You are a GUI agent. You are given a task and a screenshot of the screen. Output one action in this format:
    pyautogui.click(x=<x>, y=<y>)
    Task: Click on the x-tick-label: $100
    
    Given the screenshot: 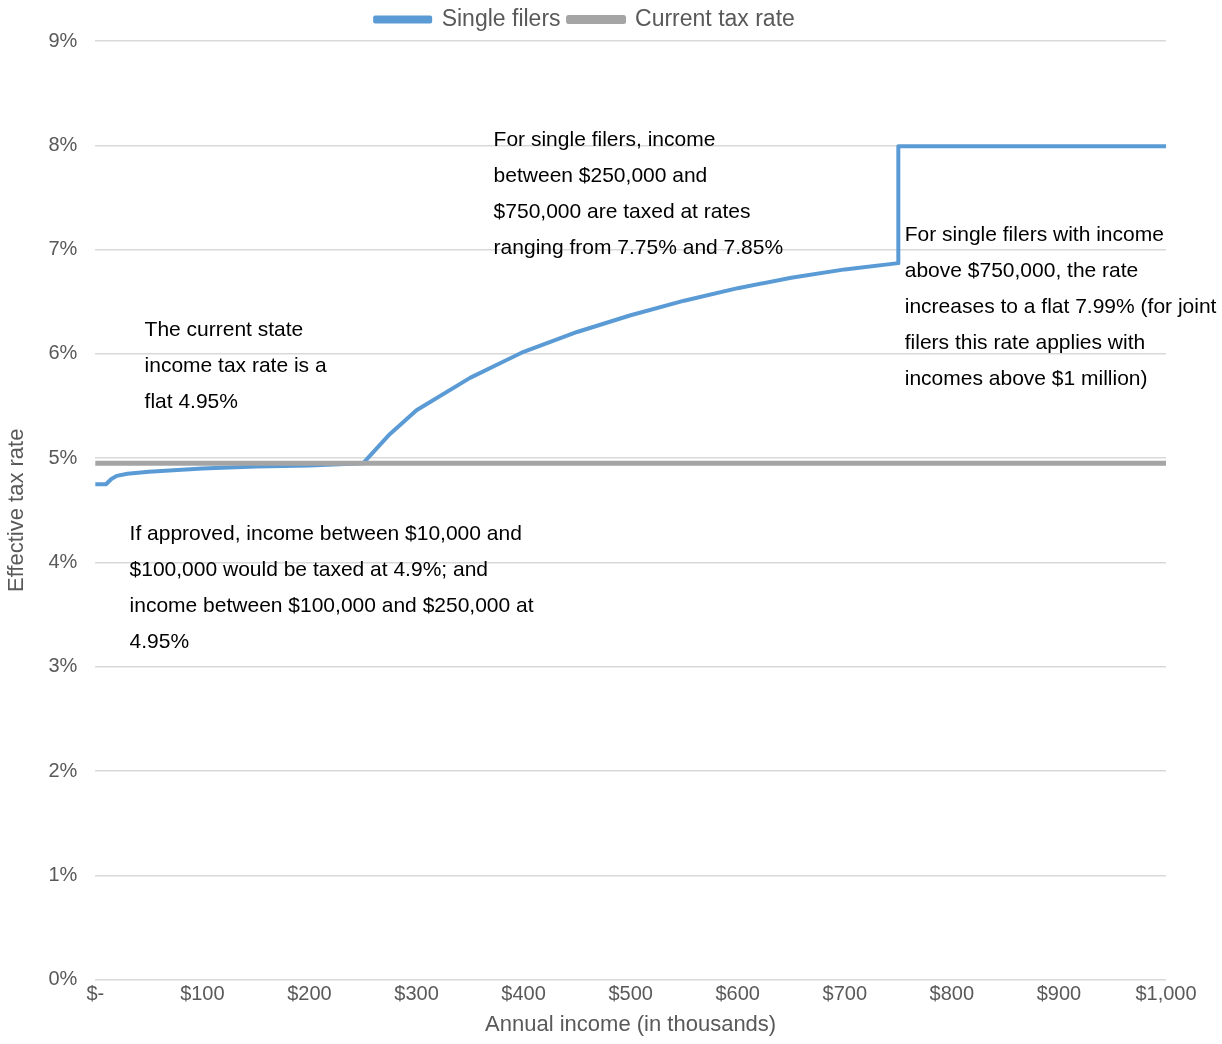 What is the action you would take?
    pyautogui.click(x=202, y=993)
    